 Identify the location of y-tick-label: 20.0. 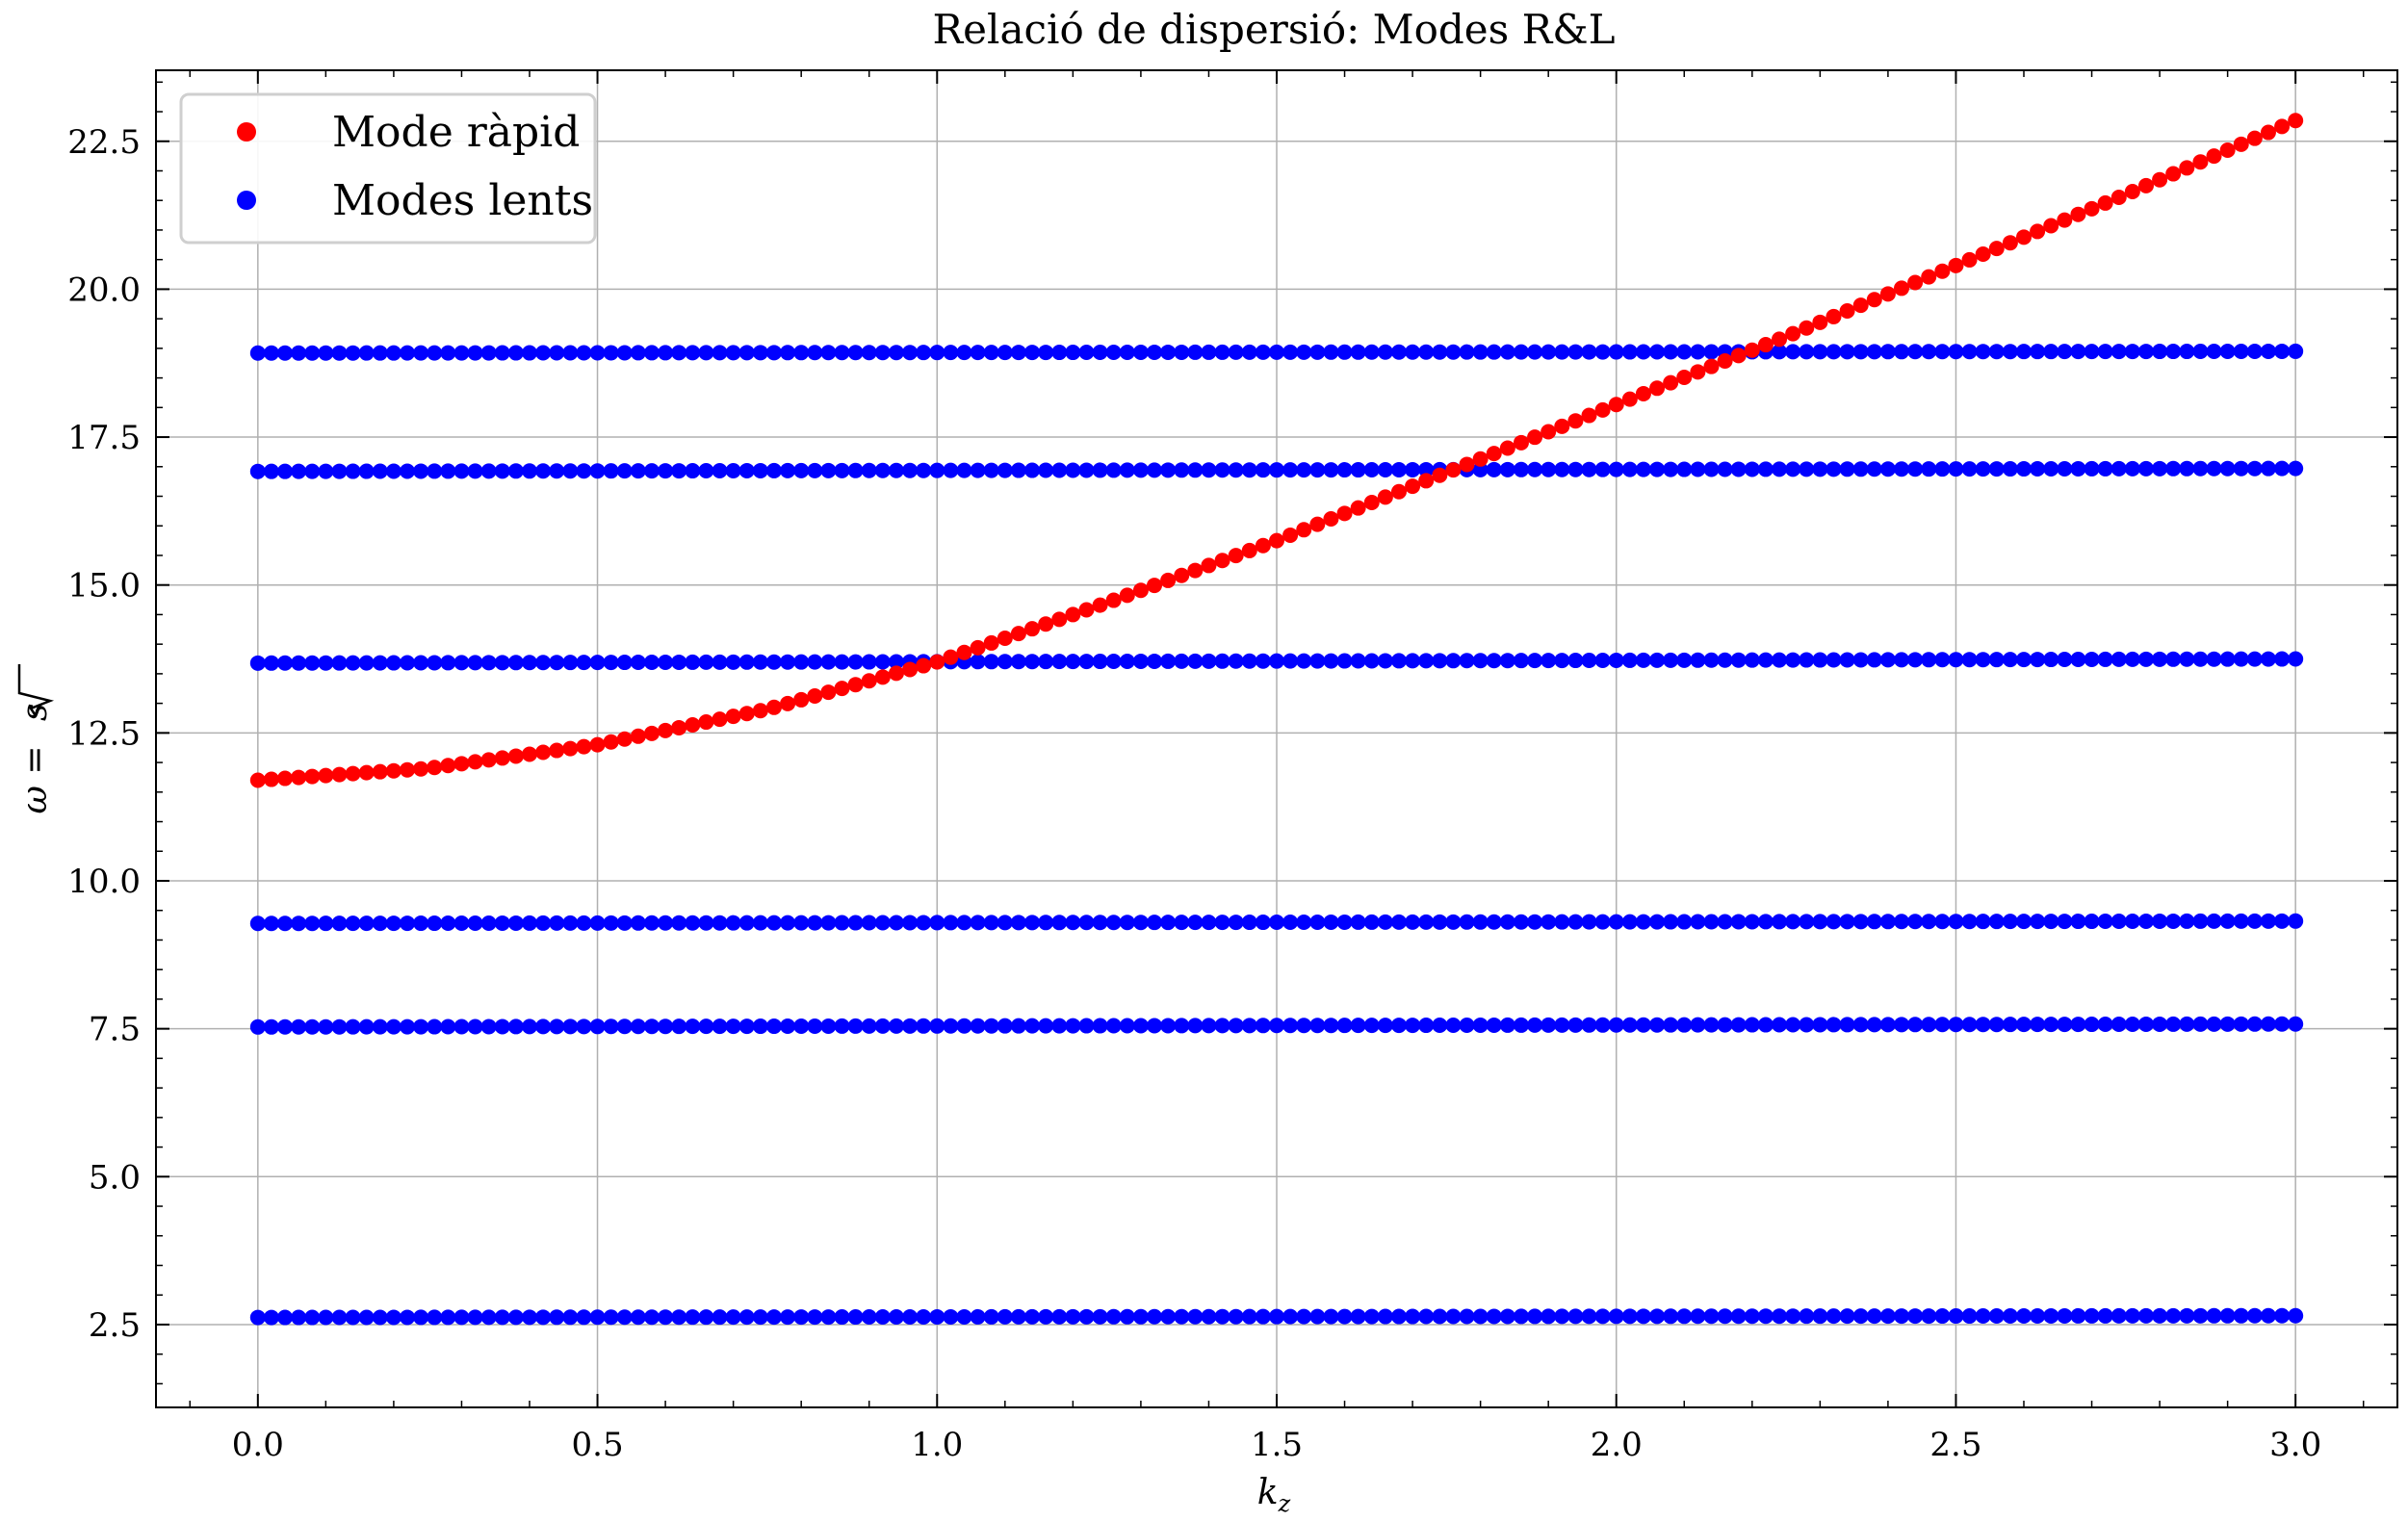
(104, 290).